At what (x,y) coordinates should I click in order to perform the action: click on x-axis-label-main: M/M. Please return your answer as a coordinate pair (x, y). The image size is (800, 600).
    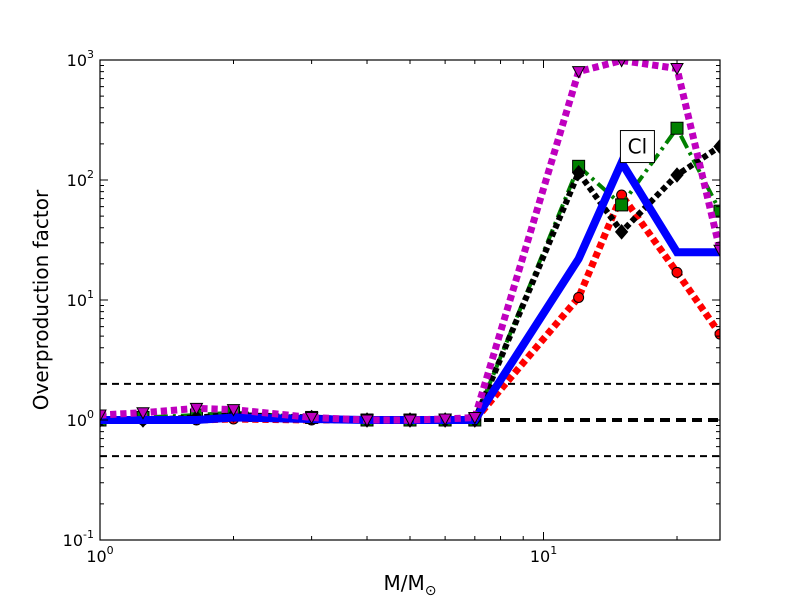
    Looking at the image, I should click on (404, 583).